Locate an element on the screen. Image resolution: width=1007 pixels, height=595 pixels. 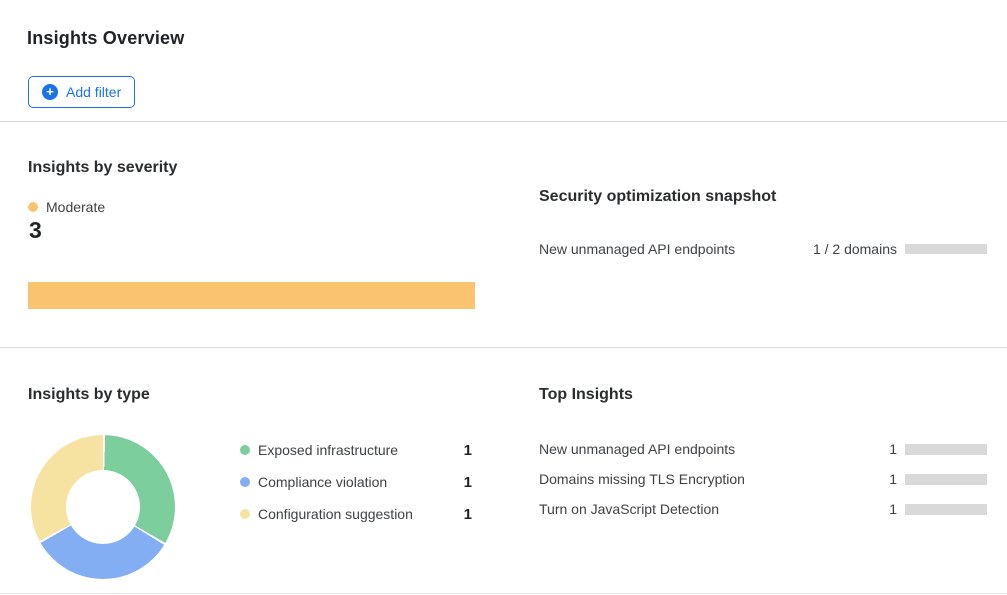
top-insight-label: Turn on JavaScript Detection is located at coordinates (629, 509).